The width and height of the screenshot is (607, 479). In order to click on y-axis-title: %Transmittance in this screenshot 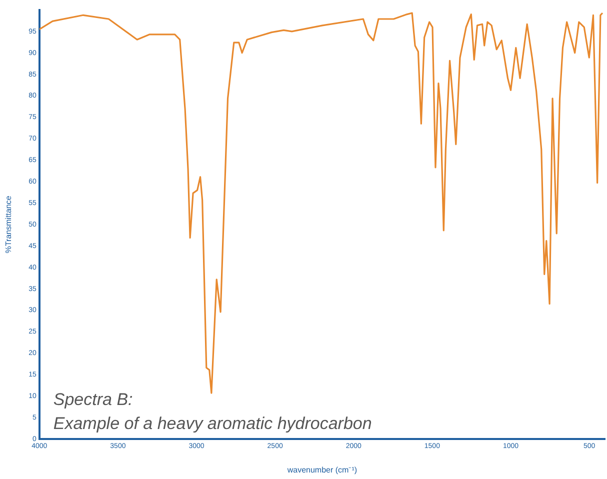, I will do `click(9, 224)`.